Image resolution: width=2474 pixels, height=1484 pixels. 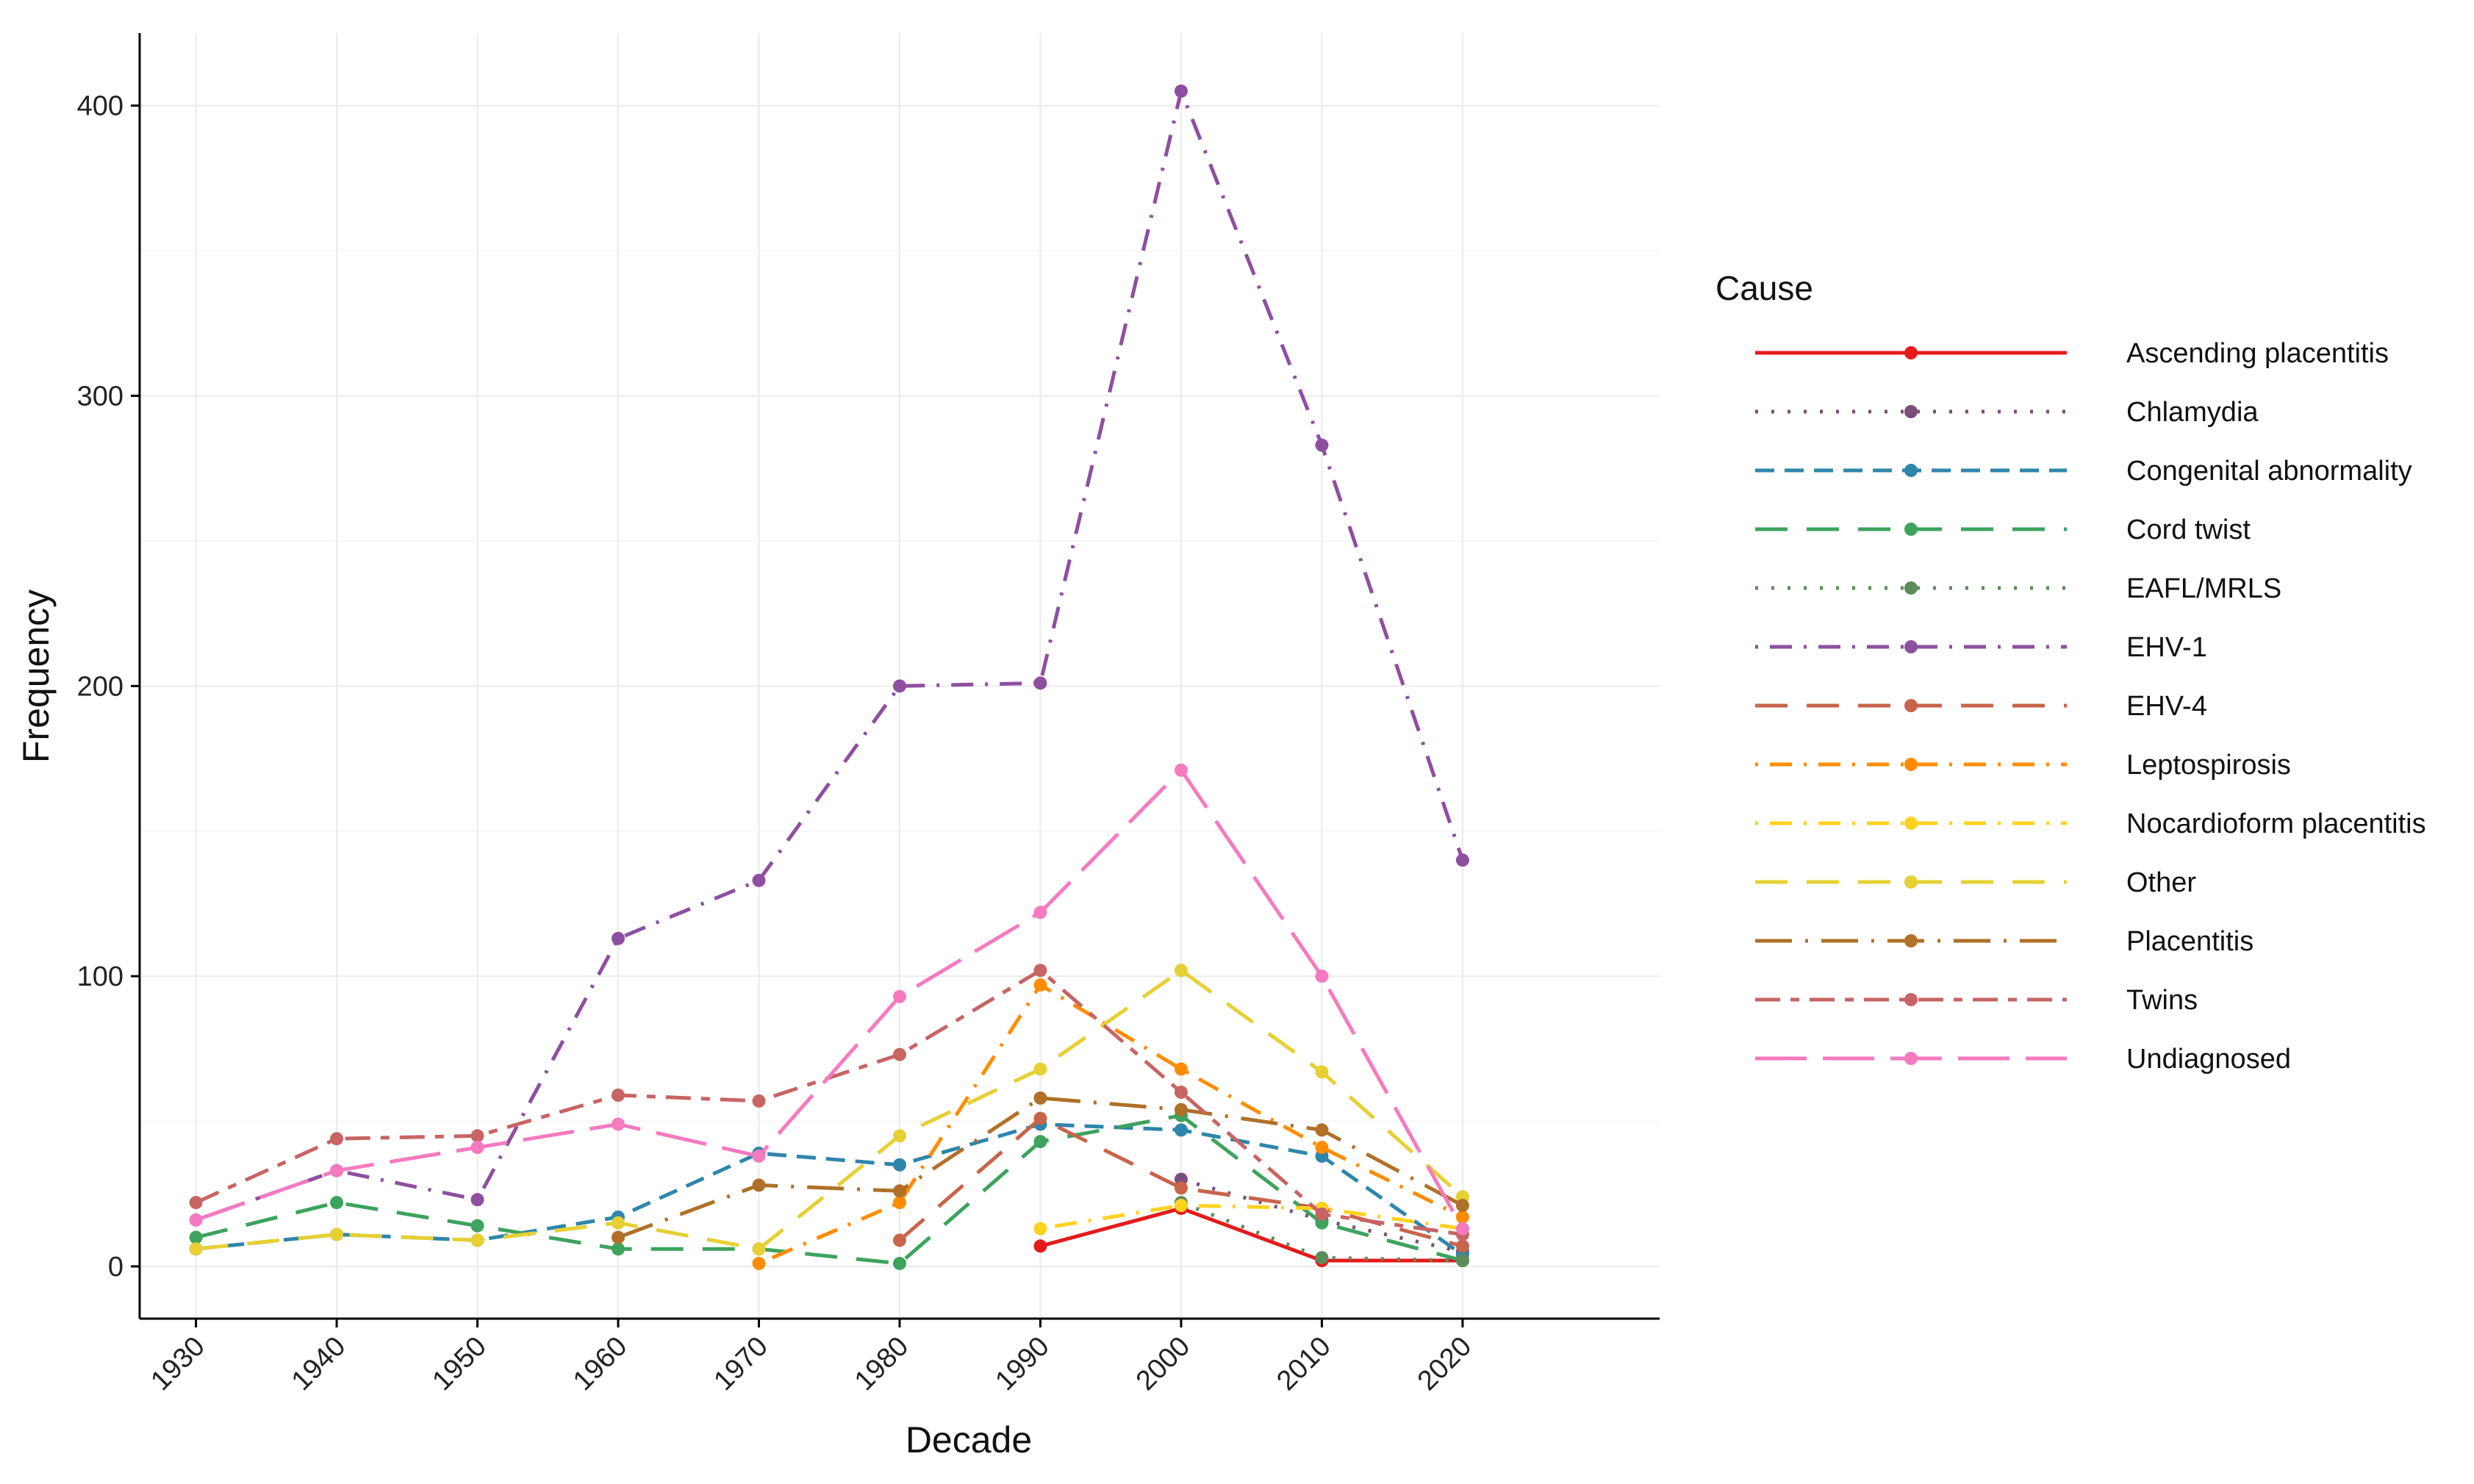 What do you see at coordinates (881, 1364) in the screenshot?
I see `x-tick-label: 1980` at bounding box center [881, 1364].